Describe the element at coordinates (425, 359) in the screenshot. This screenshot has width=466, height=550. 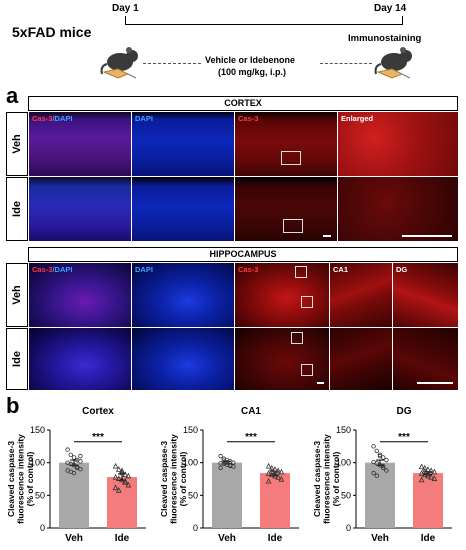
I see `hippo-ide-dg-image` at that location.